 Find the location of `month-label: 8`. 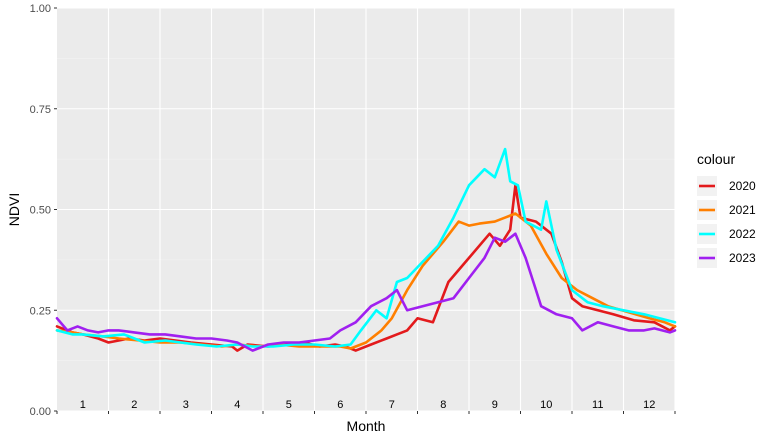

month-label: 8 is located at coordinates (443, 405).